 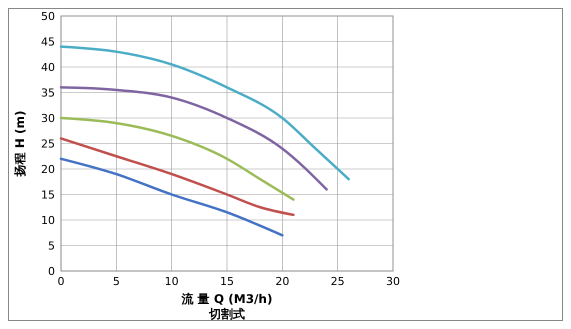 What do you see at coordinates (48, 118) in the screenshot?
I see `y-tick-label: 30` at bounding box center [48, 118].